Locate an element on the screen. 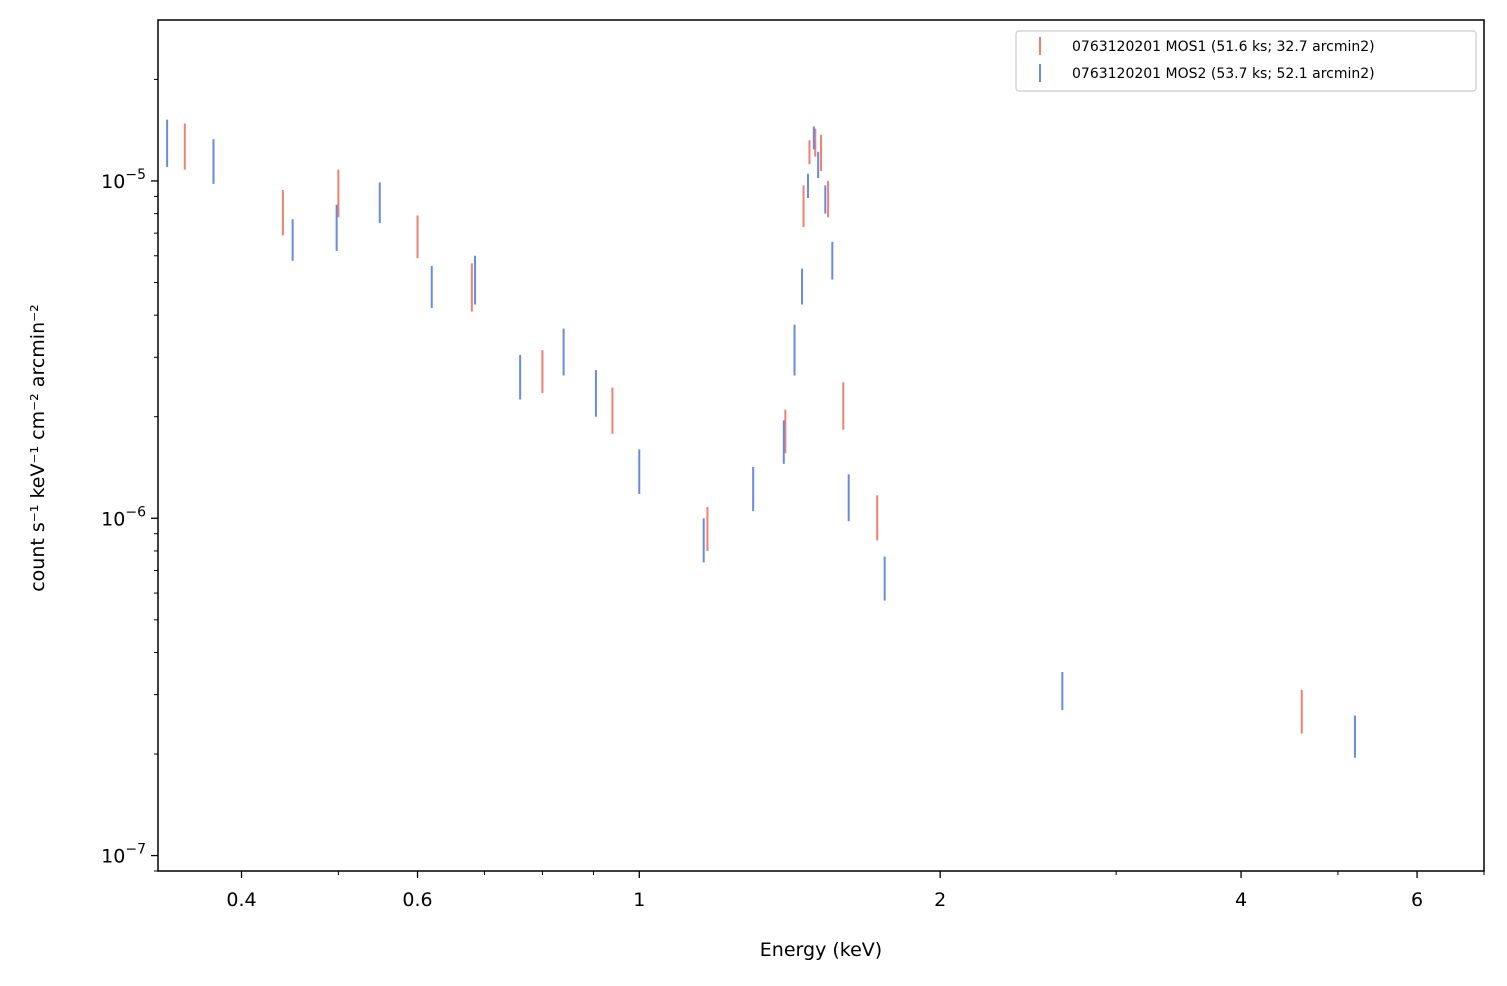  legend-label-mos2: 0763120201 MOS2 (53.7 ks; 52.1 arcmin2) is located at coordinates (1223, 74).